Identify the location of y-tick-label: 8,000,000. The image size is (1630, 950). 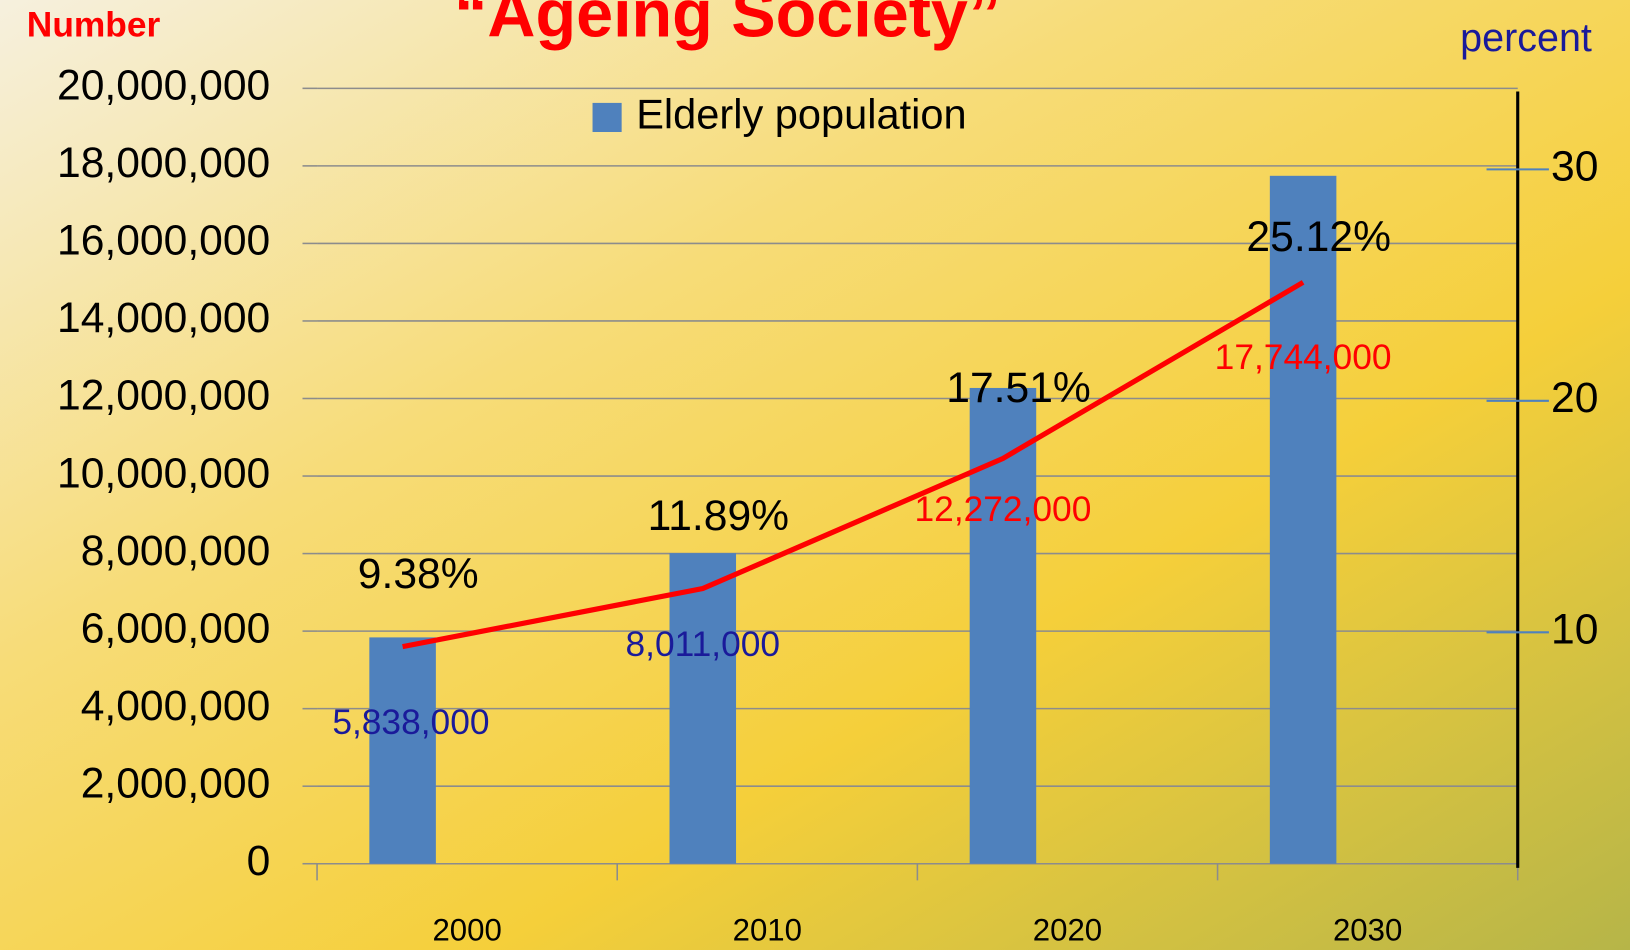
(176, 551).